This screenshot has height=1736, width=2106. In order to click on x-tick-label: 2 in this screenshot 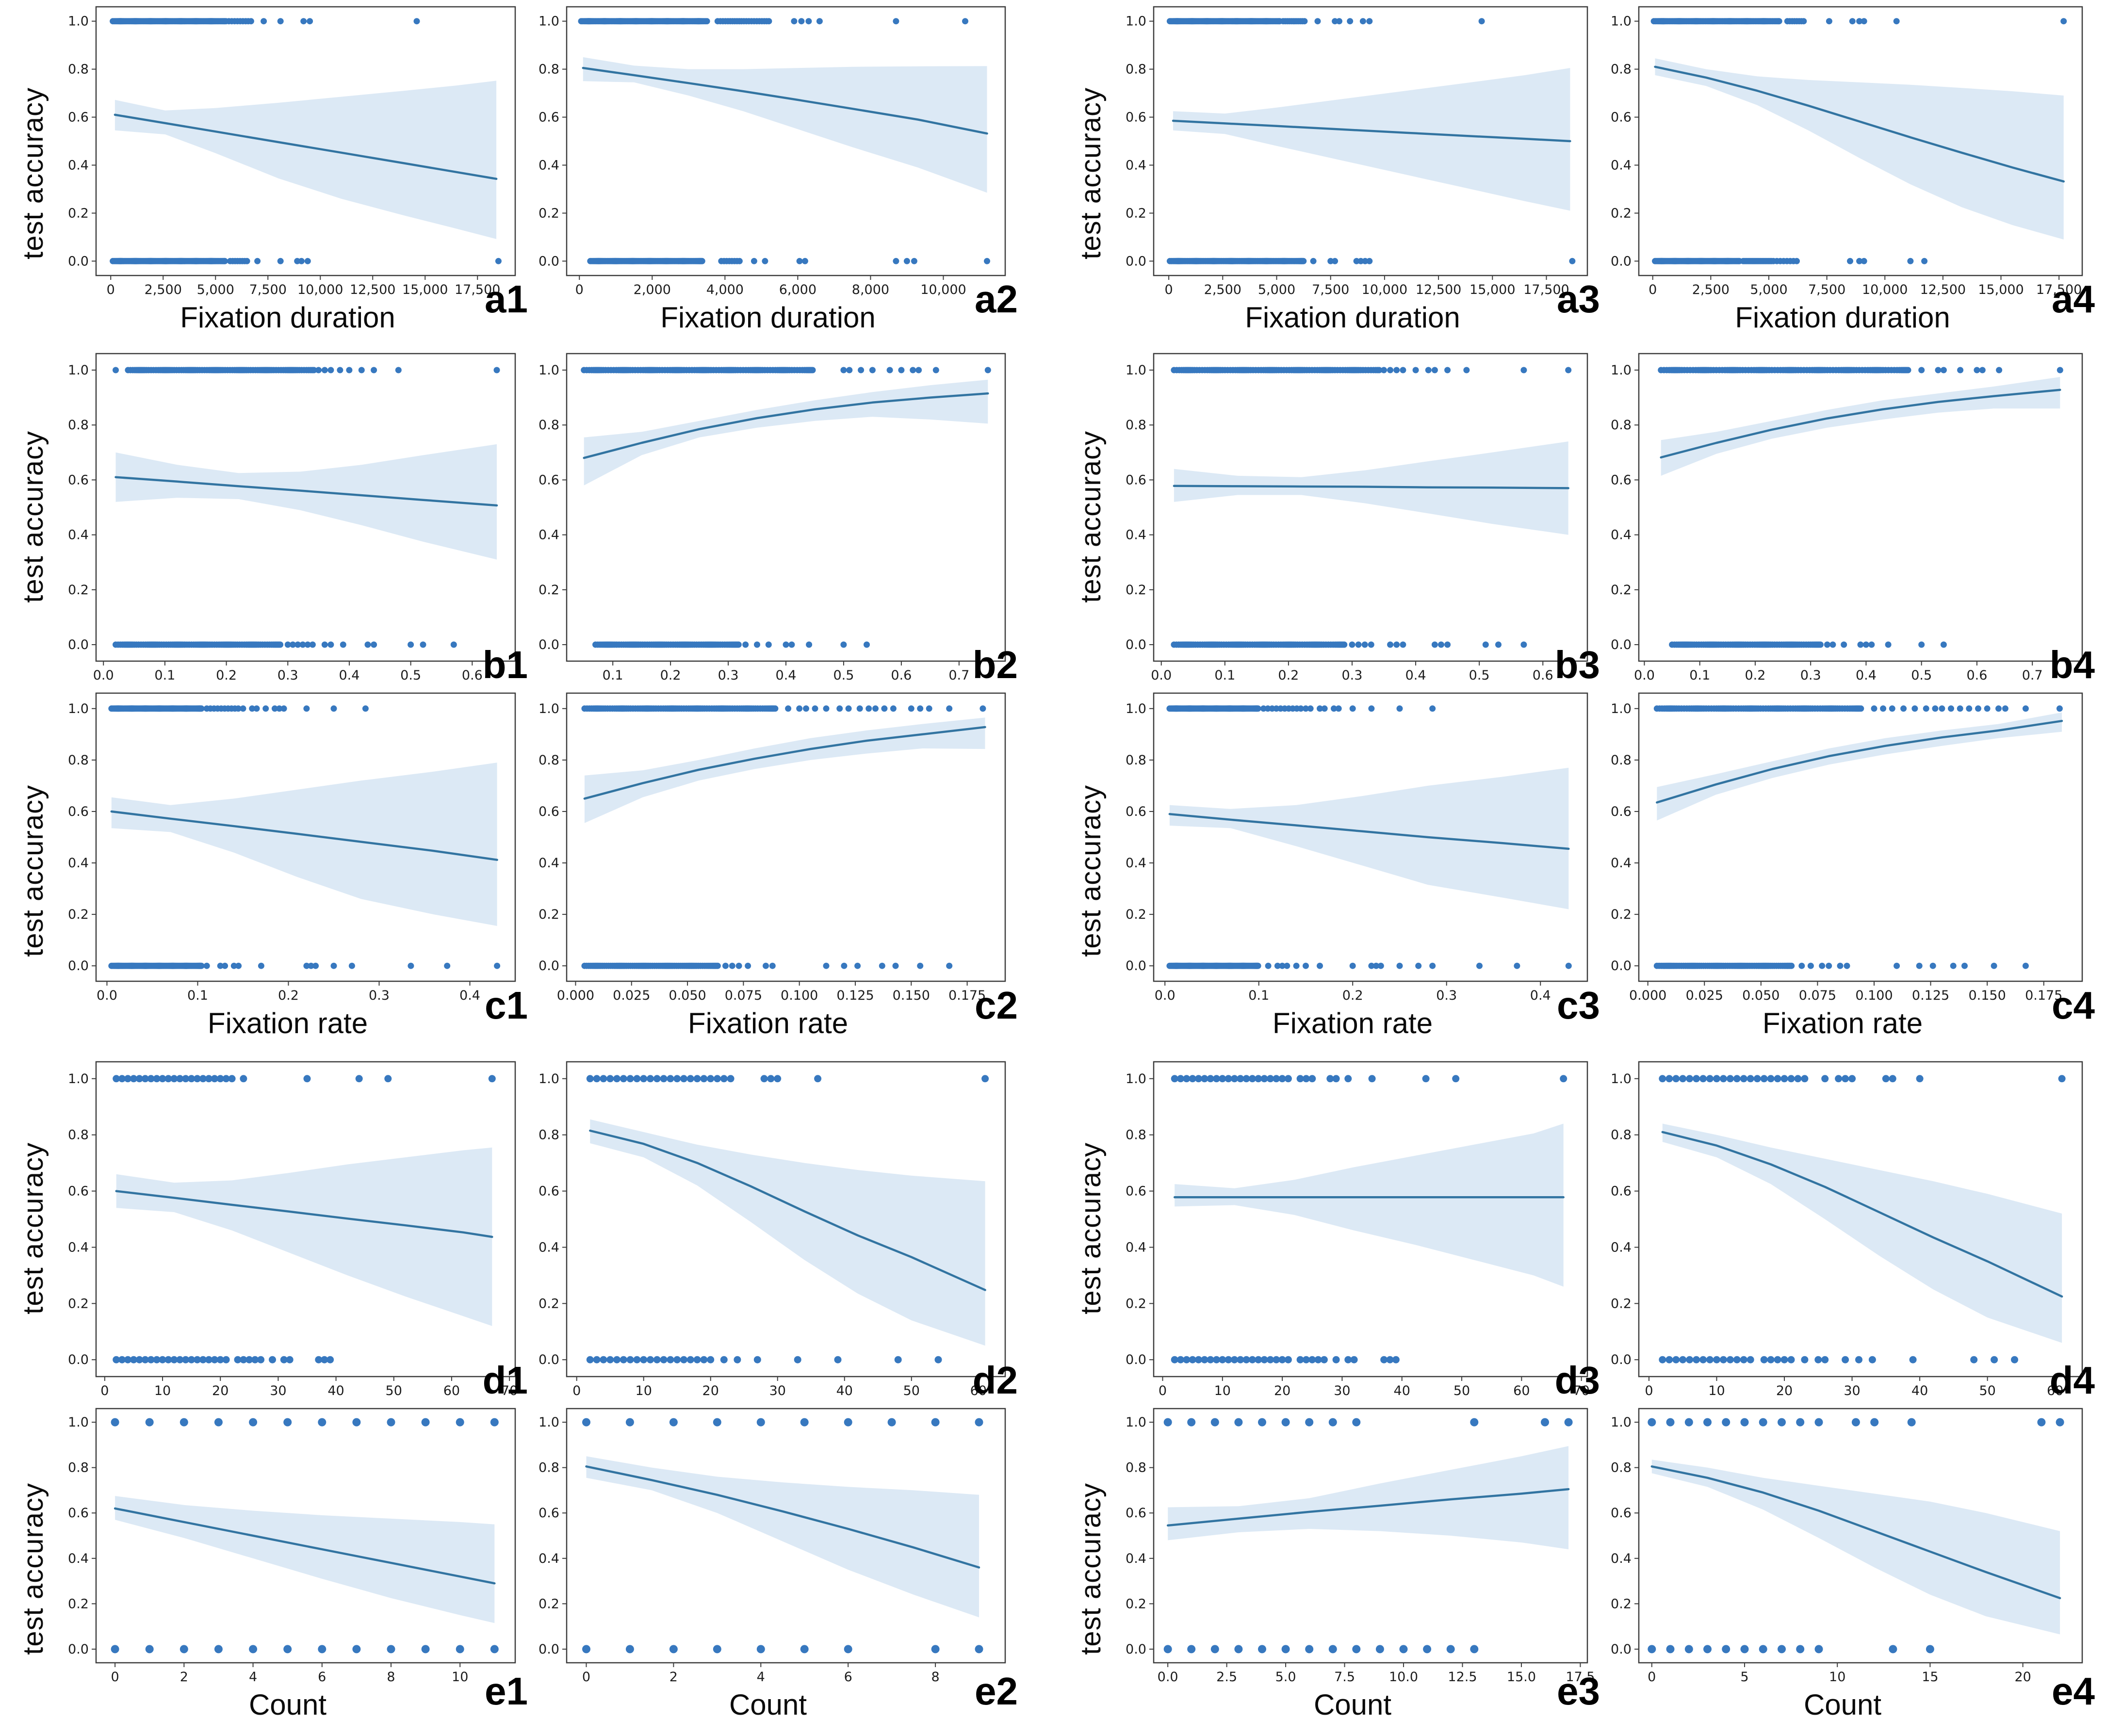, I will do `click(184, 1677)`.